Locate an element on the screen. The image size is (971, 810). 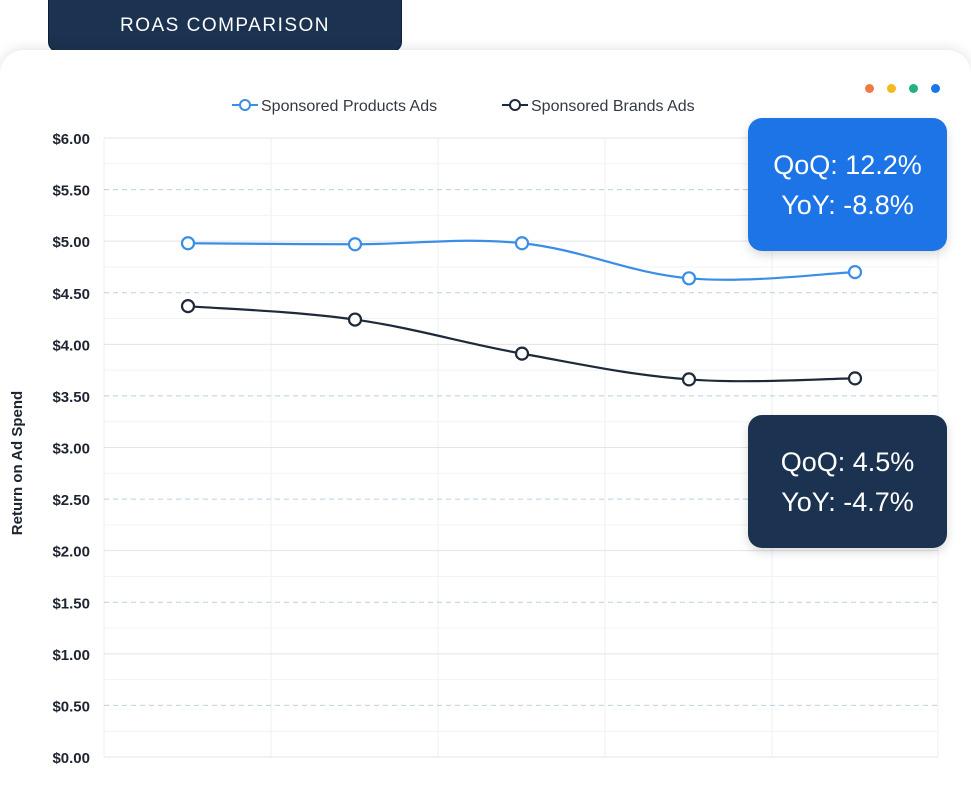
y-tick-label: $6.00 is located at coordinates (71, 139).